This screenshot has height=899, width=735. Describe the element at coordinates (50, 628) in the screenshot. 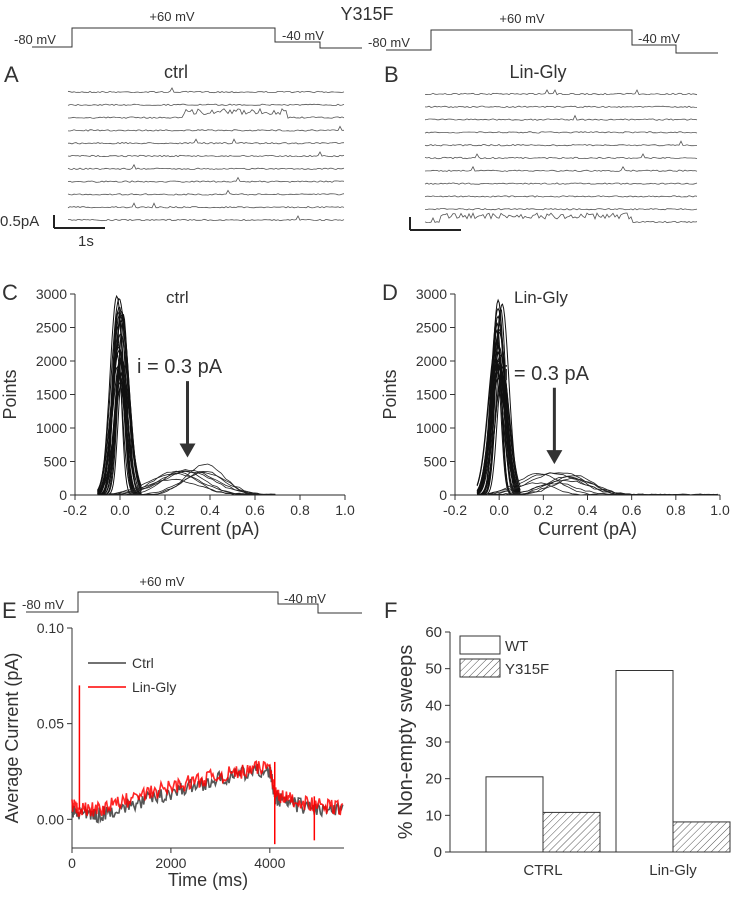

I see `y-tick-label: 0.10` at that location.